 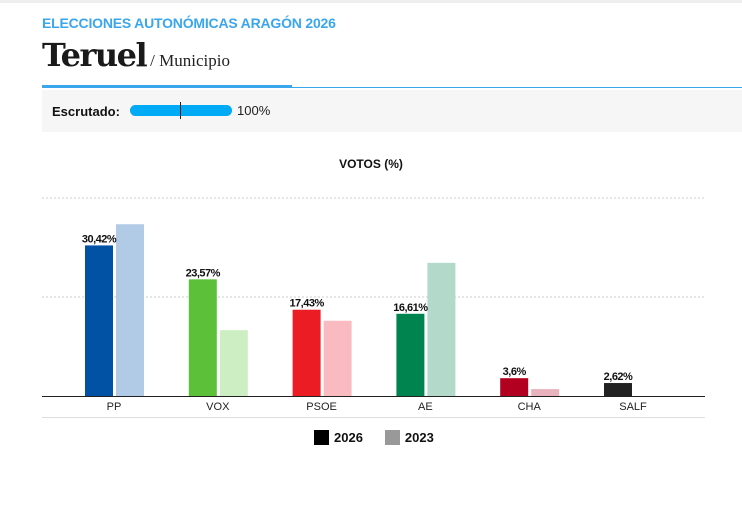 I want to click on divider-accent, so click(x=167, y=86).